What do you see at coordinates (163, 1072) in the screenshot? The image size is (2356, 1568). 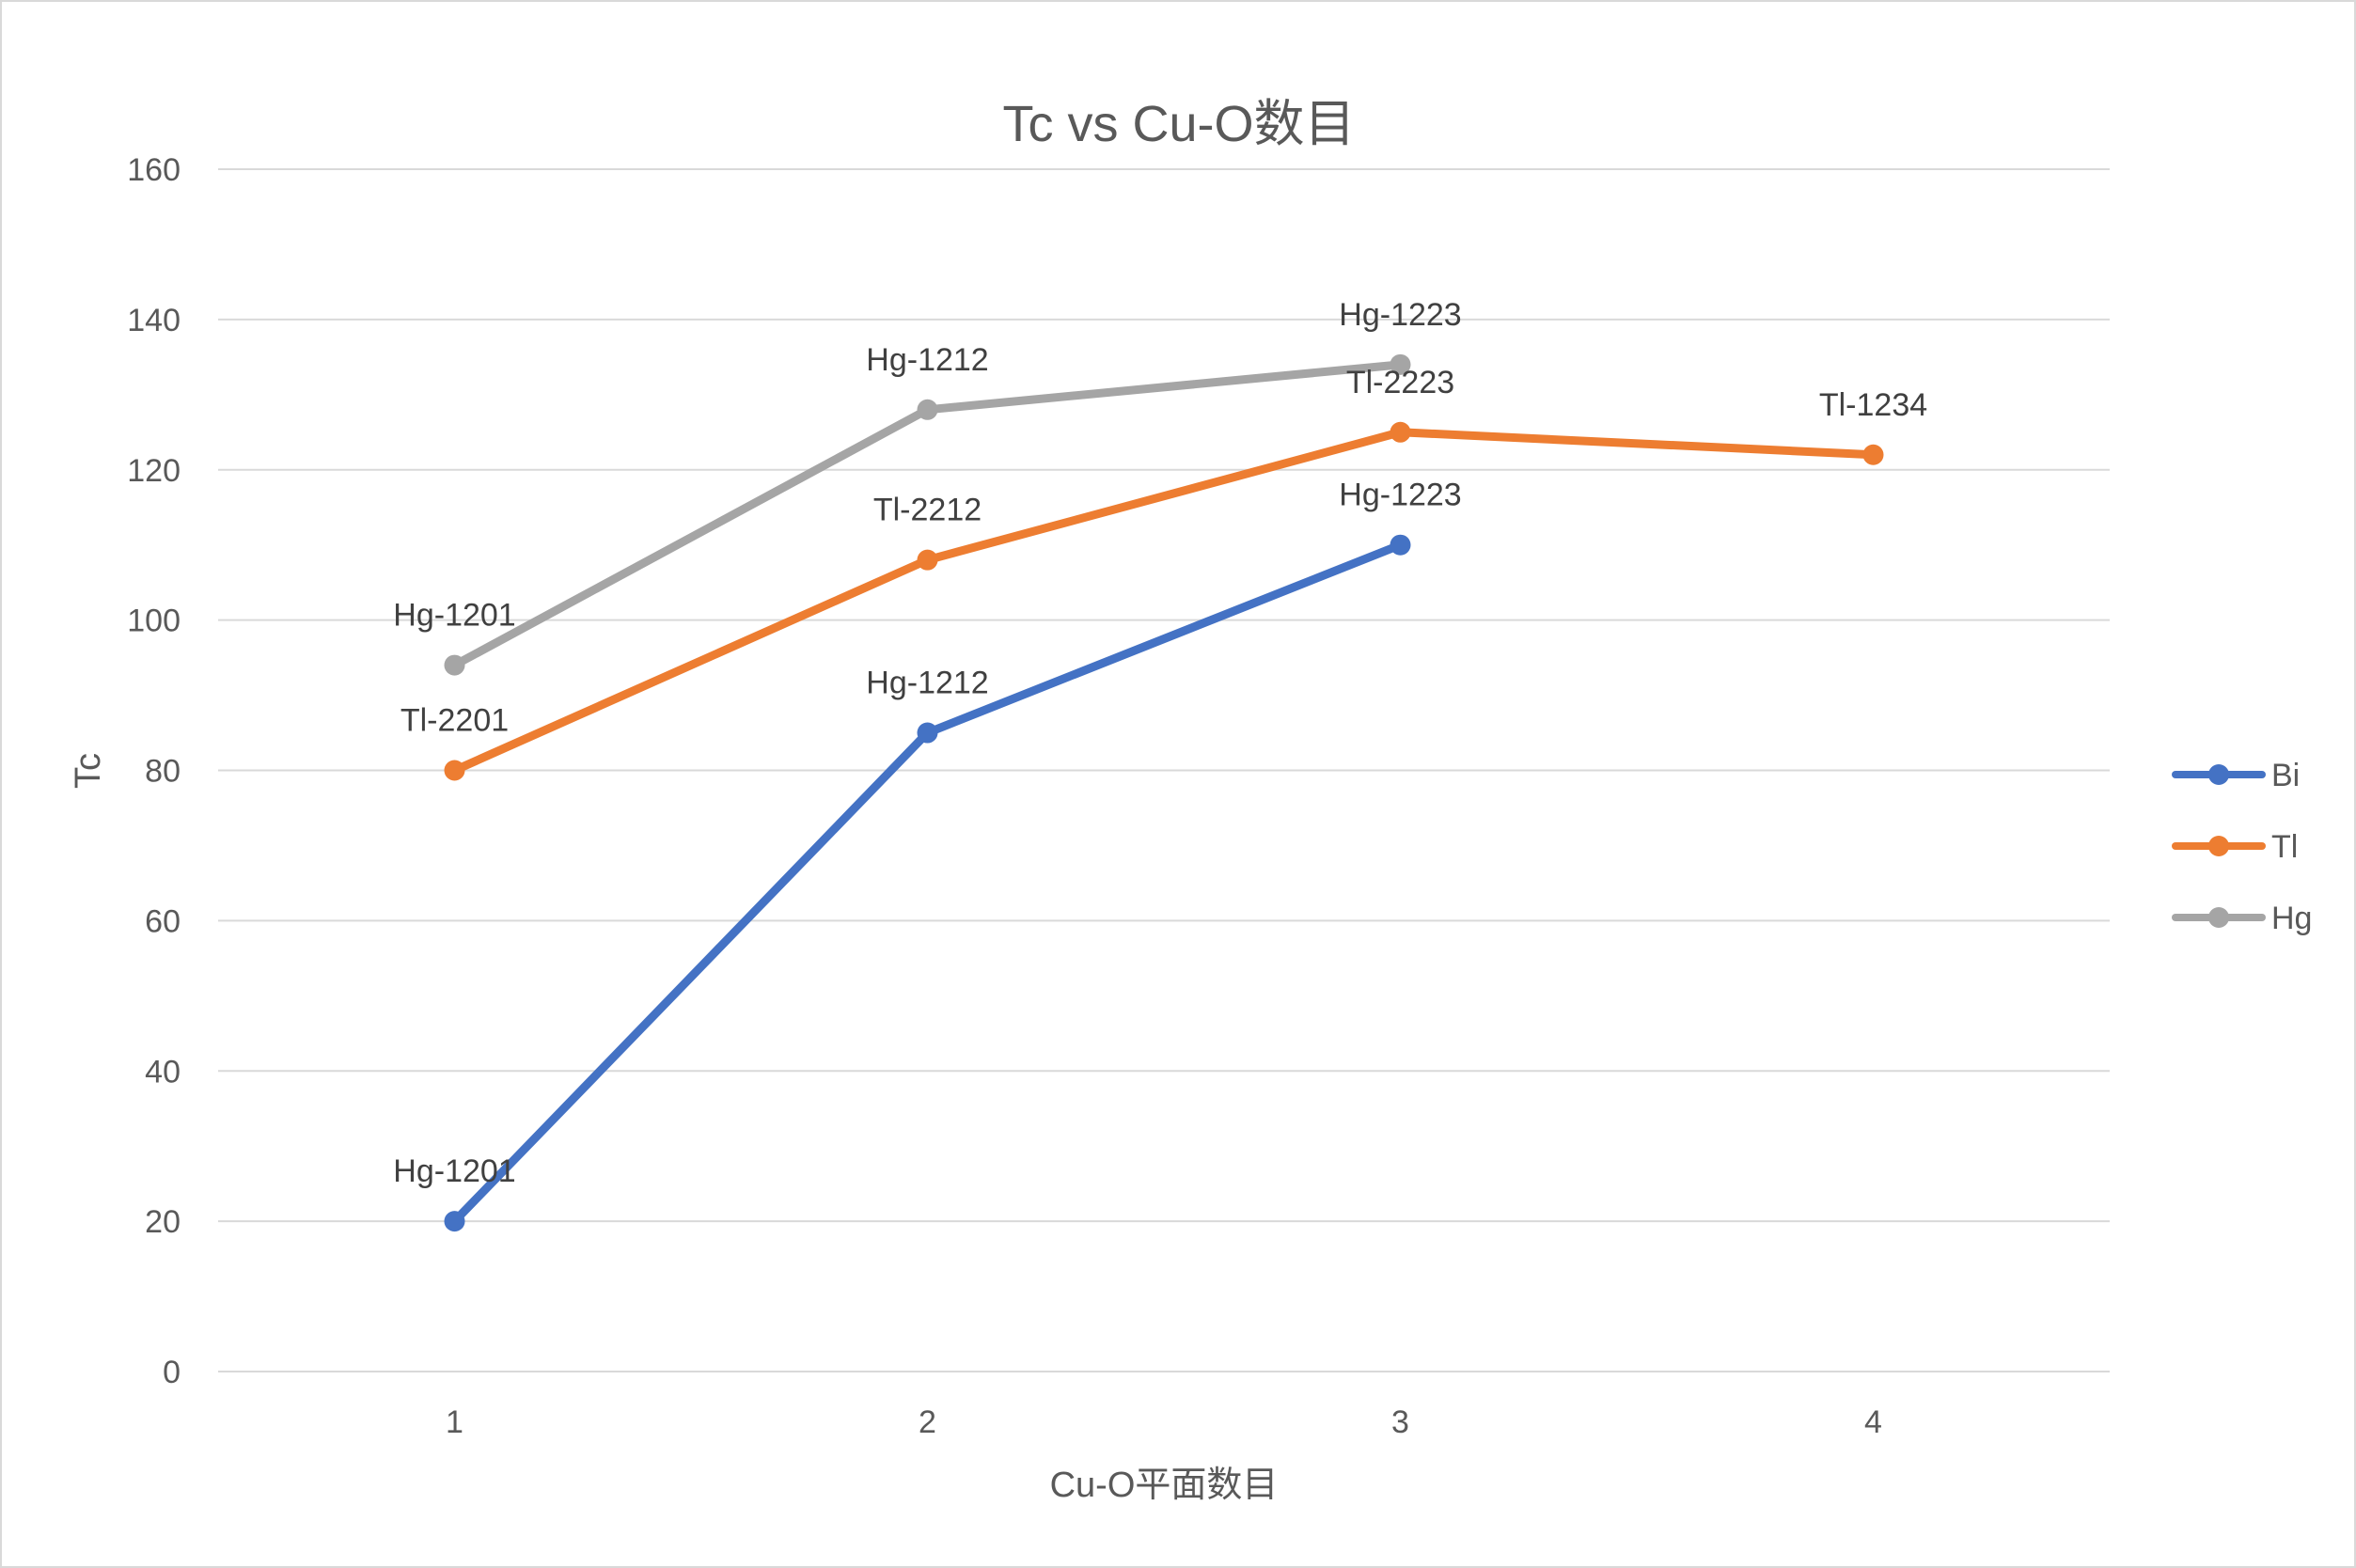 I see `y-tick-label: 40` at bounding box center [163, 1072].